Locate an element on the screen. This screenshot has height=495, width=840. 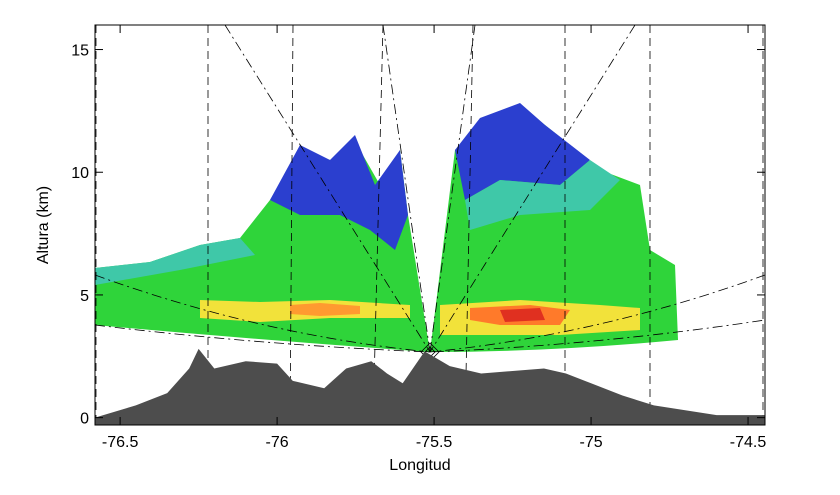
echo-orange is located at coordinates (325, 309).